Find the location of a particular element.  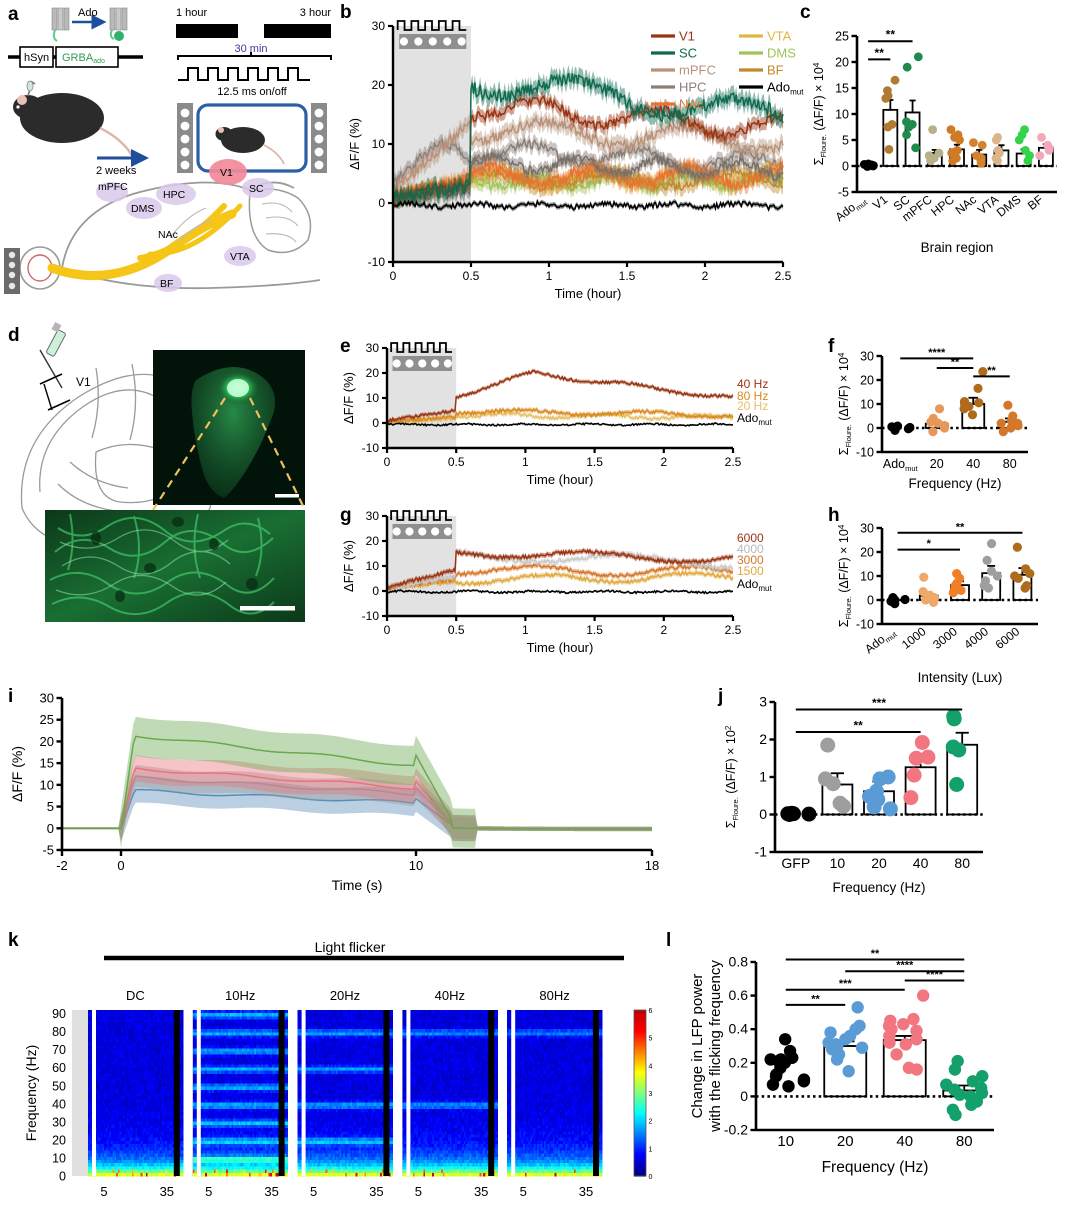

timeline-middle-label: 30 min is located at coordinates (250, 49).